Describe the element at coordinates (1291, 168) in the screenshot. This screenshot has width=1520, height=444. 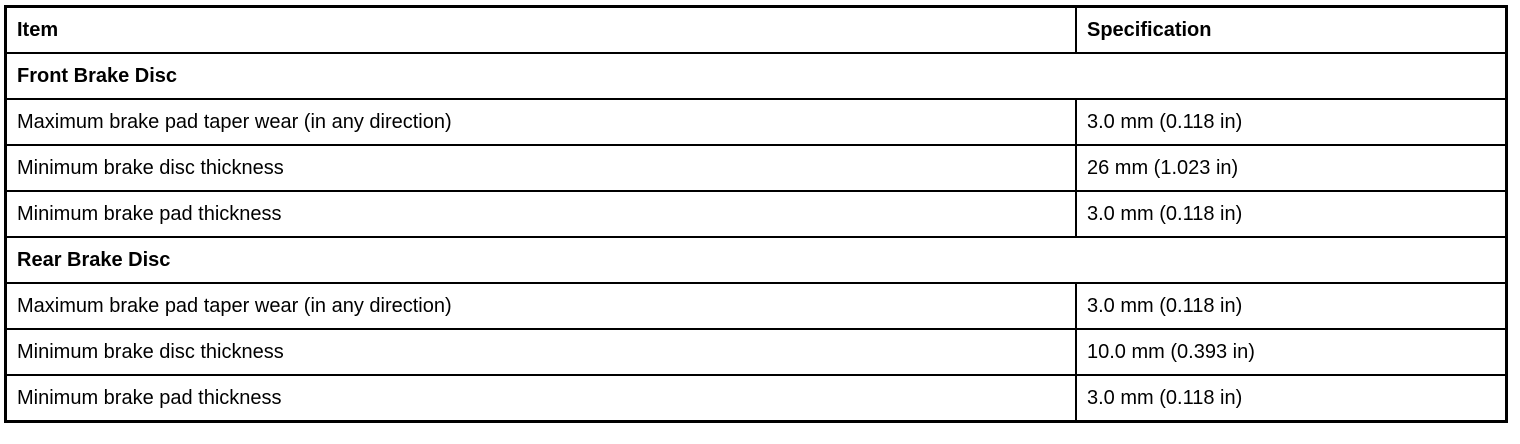
I see `spec-cell: 26 mm (1.023 in)` at that location.